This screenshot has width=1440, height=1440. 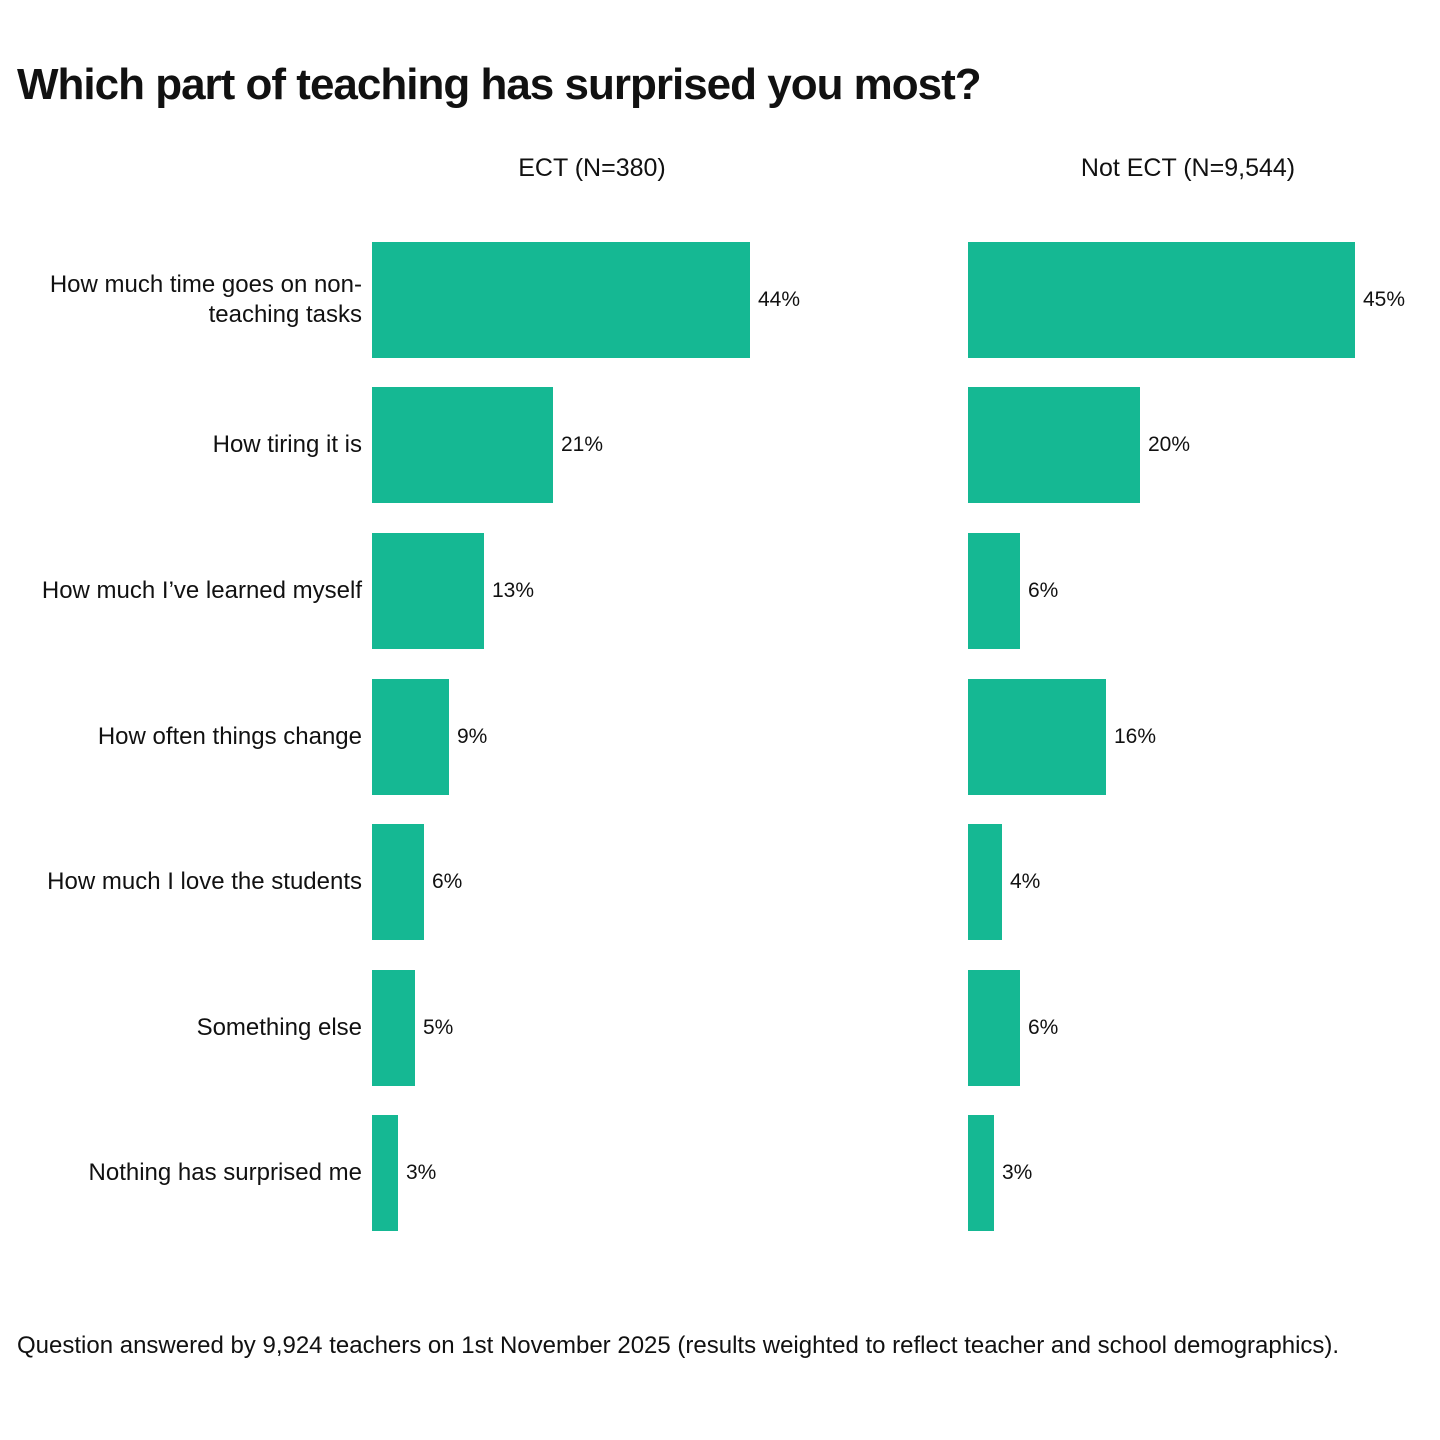 What do you see at coordinates (1135, 736) in the screenshot?
I see `value-label-not-ect: 16%` at bounding box center [1135, 736].